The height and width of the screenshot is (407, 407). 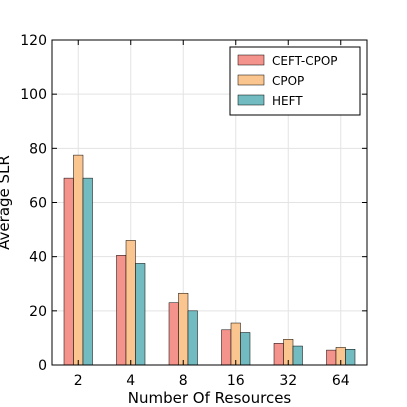 What do you see at coordinates (130, 381) in the screenshot?
I see `x-tick-label: 4` at bounding box center [130, 381].